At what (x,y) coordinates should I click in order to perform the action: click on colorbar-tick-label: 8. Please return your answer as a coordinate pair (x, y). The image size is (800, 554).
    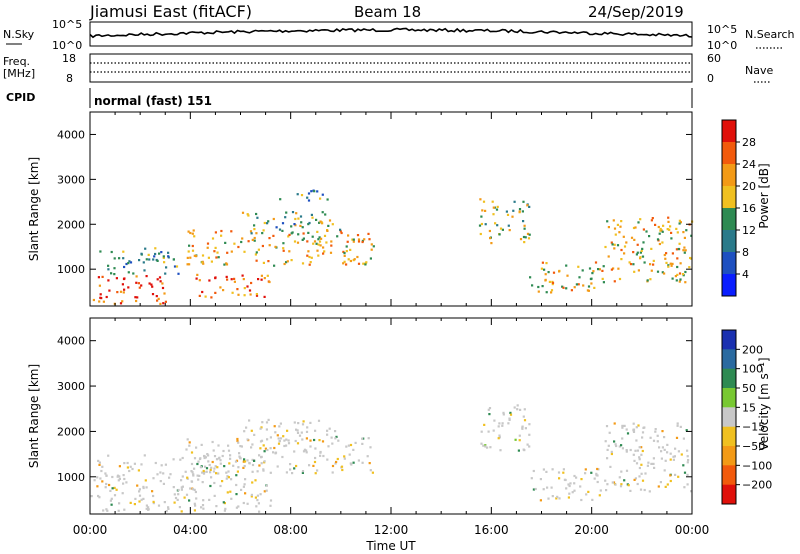
    Looking at the image, I should click on (745, 252).